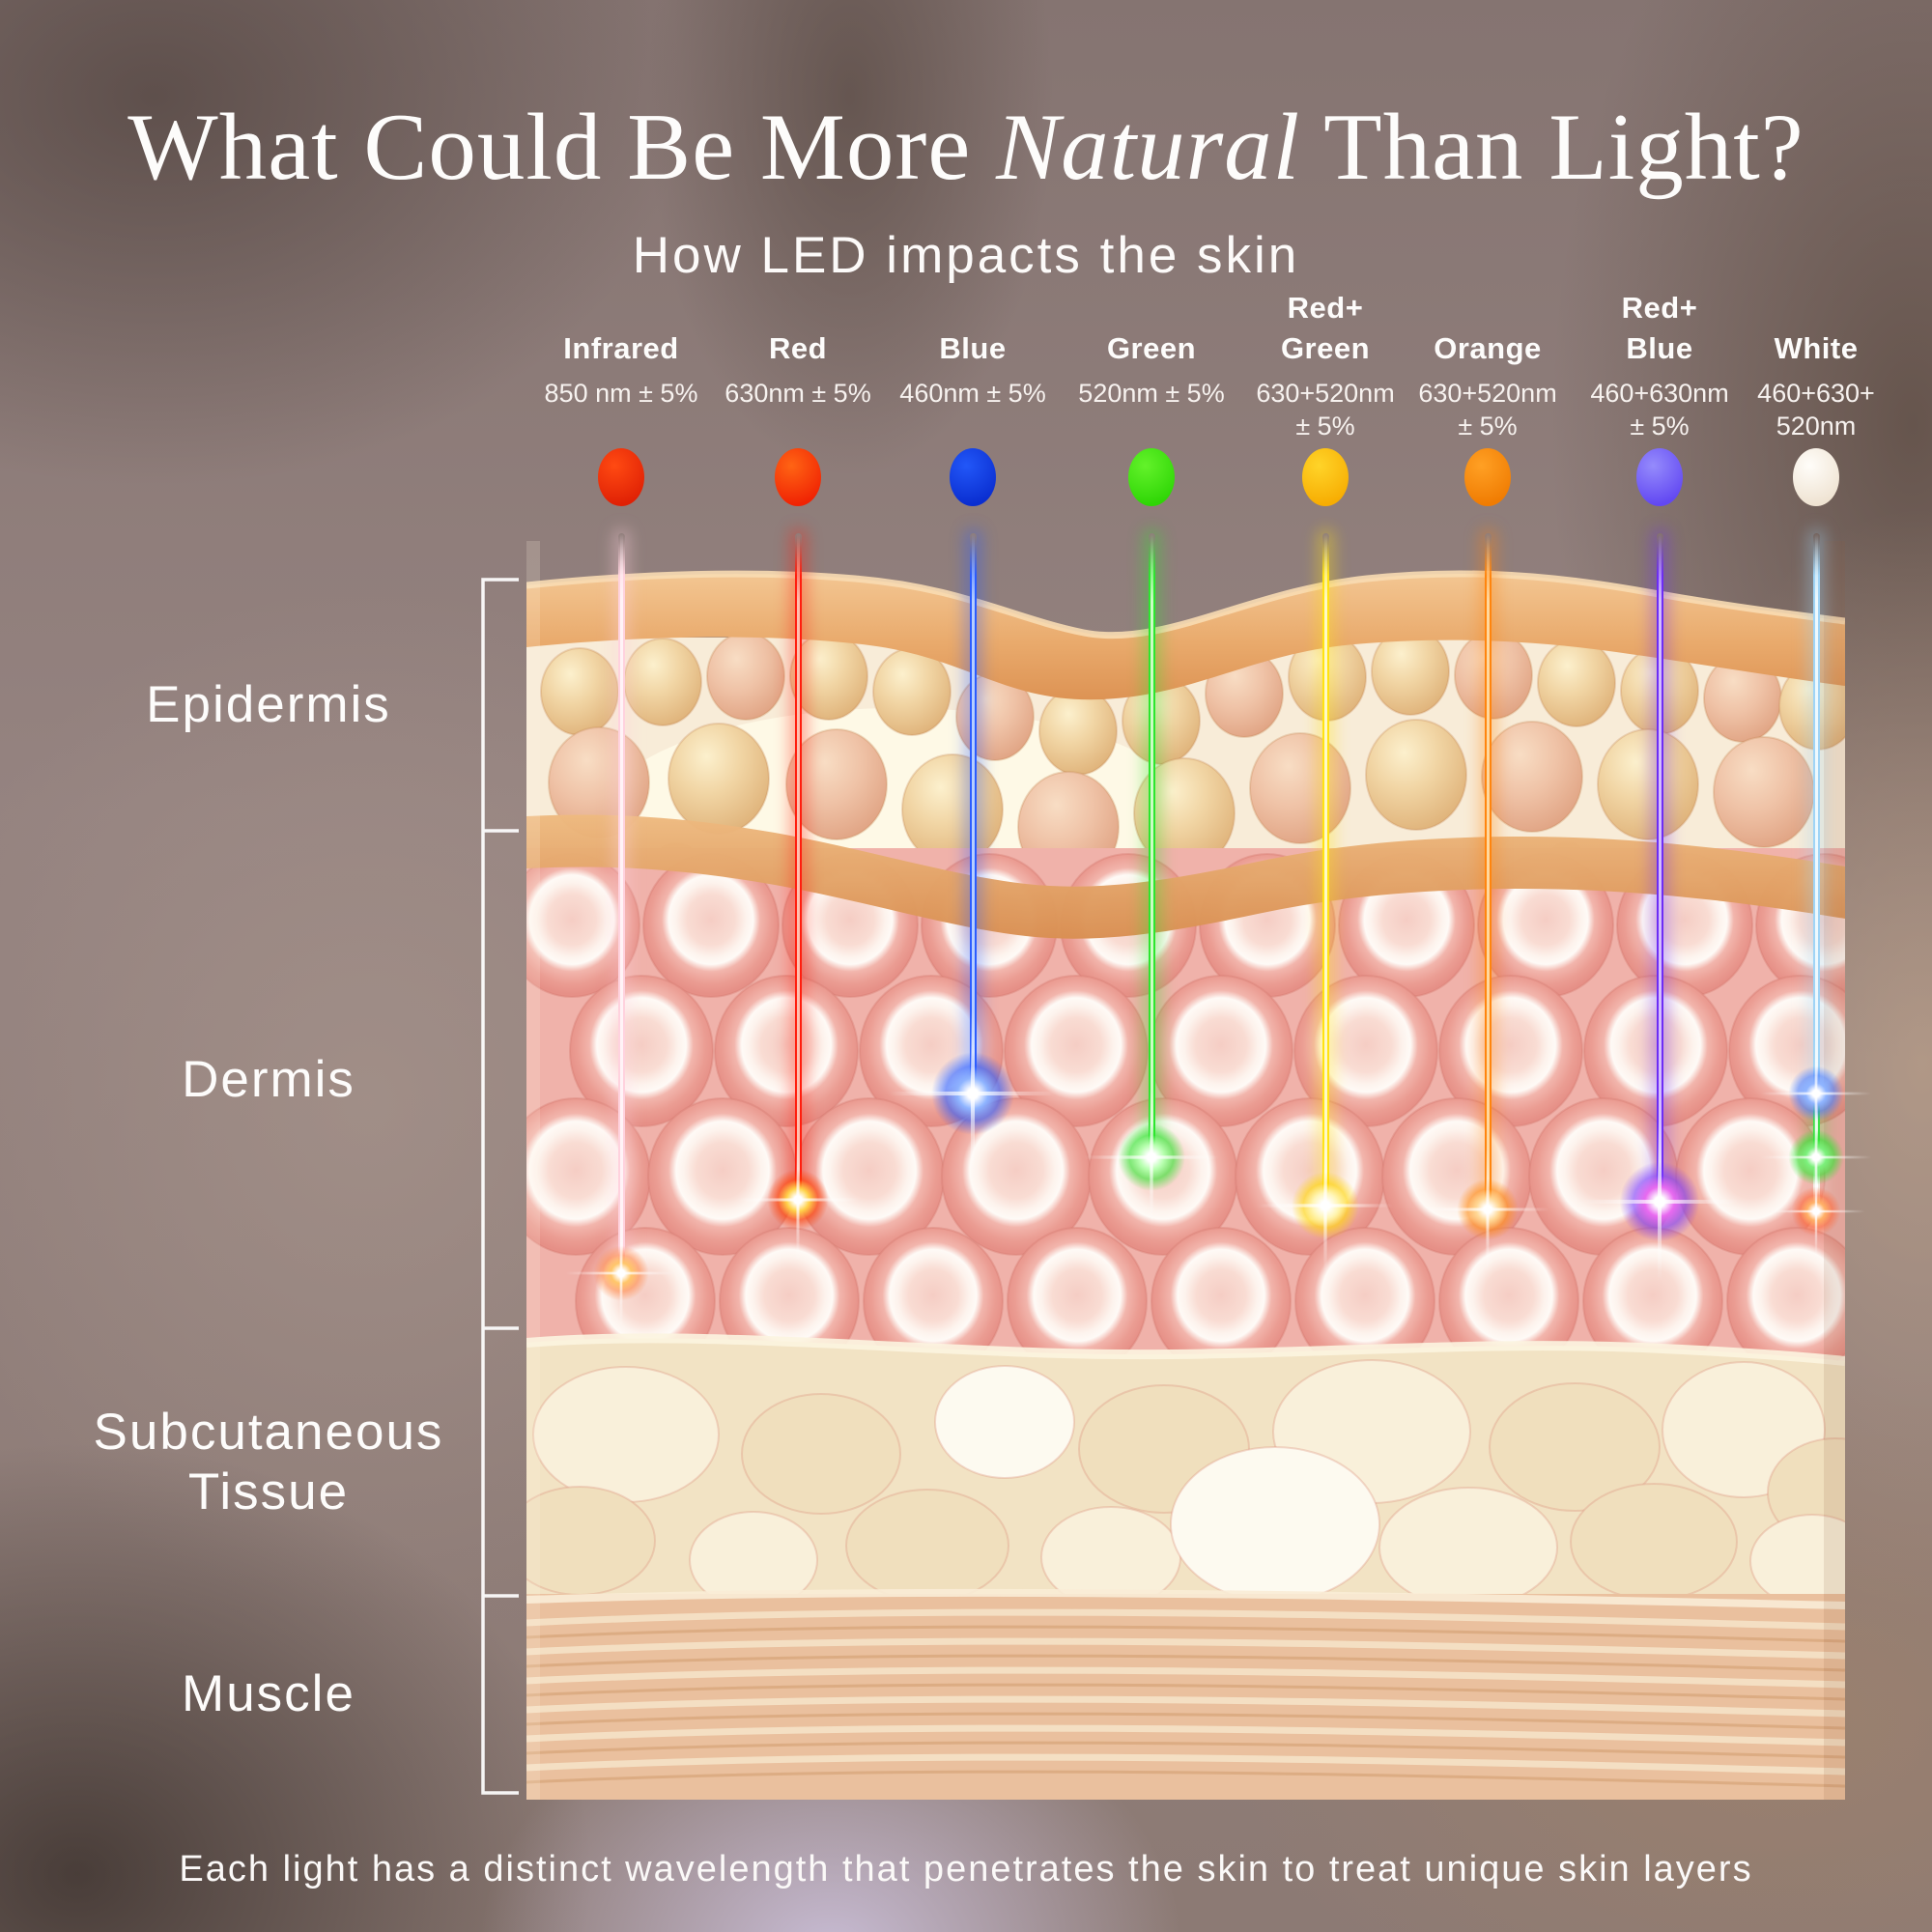 The height and width of the screenshot is (1932, 1932). What do you see at coordinates (1488, 326) in the screenshot?
I see `light-name-orange: Orange` at bounding box center [1488, 326].